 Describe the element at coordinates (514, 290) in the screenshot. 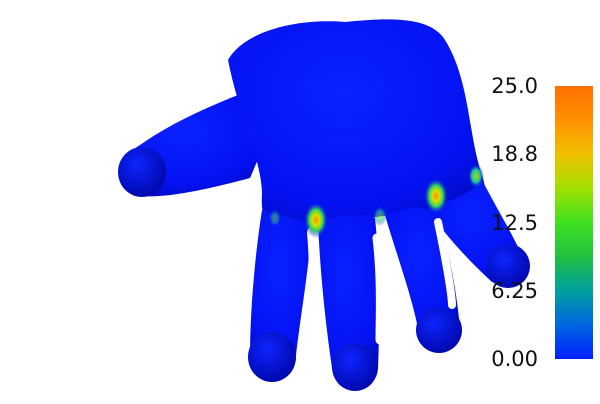

I see `legend-tick-label: 6.25` at that location.